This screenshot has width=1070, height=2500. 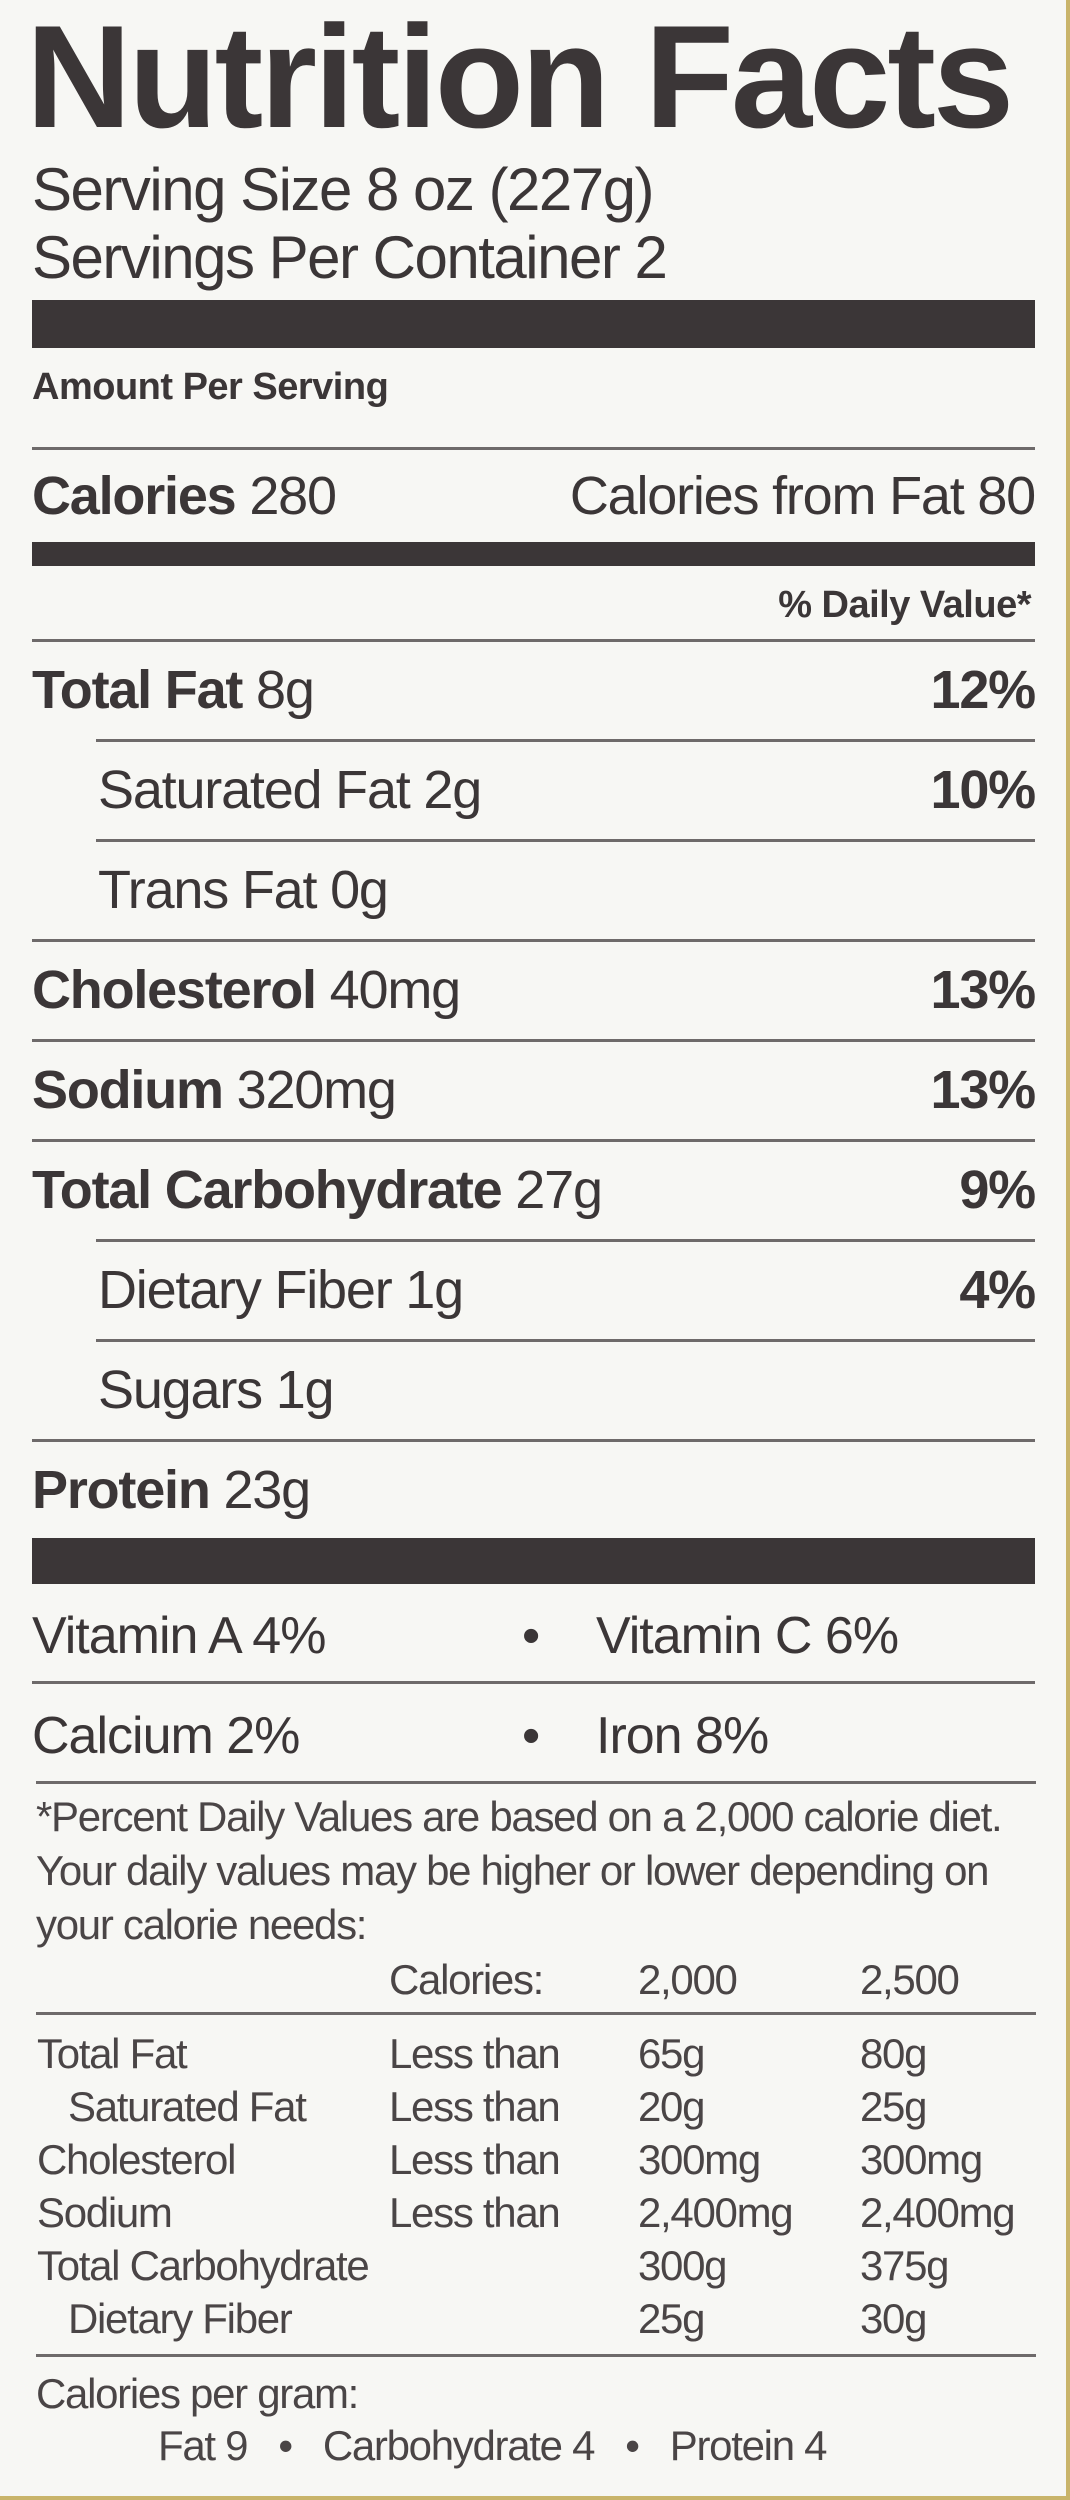 I want to click on reference-name: Cholesterol, so click(x=136, y=2159).